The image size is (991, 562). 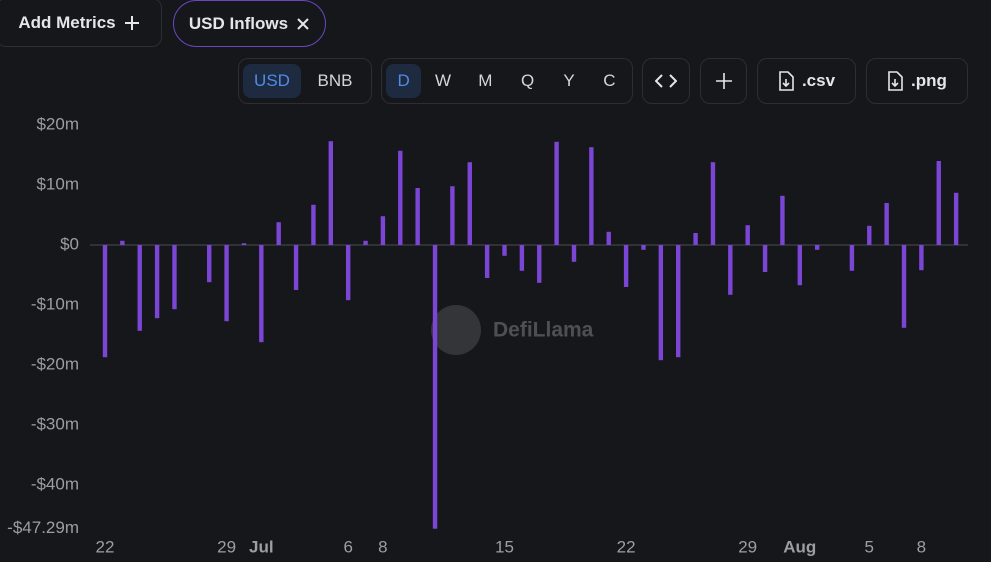 What do you see at coordinates (238, 23) in the screenshot?
I see `label: USD Inflows` at bounding box center [238, 23].